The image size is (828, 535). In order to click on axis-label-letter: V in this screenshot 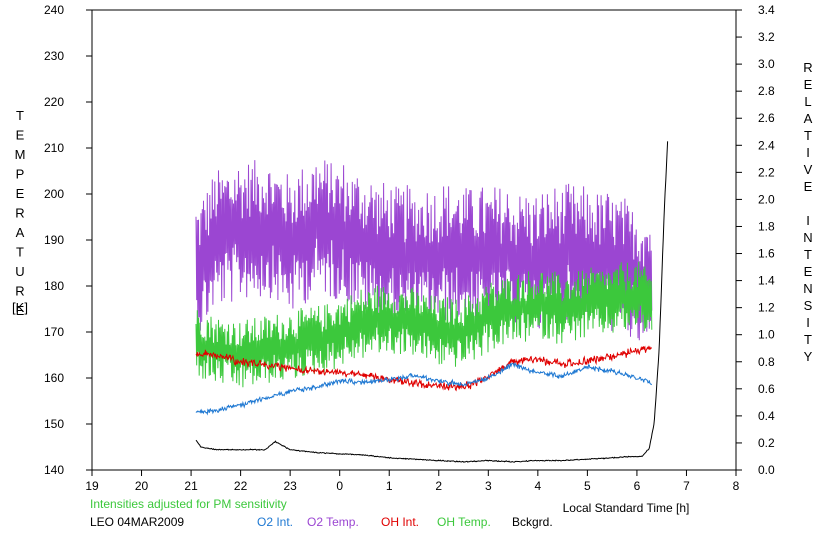, I will do `click(808, 169)`.